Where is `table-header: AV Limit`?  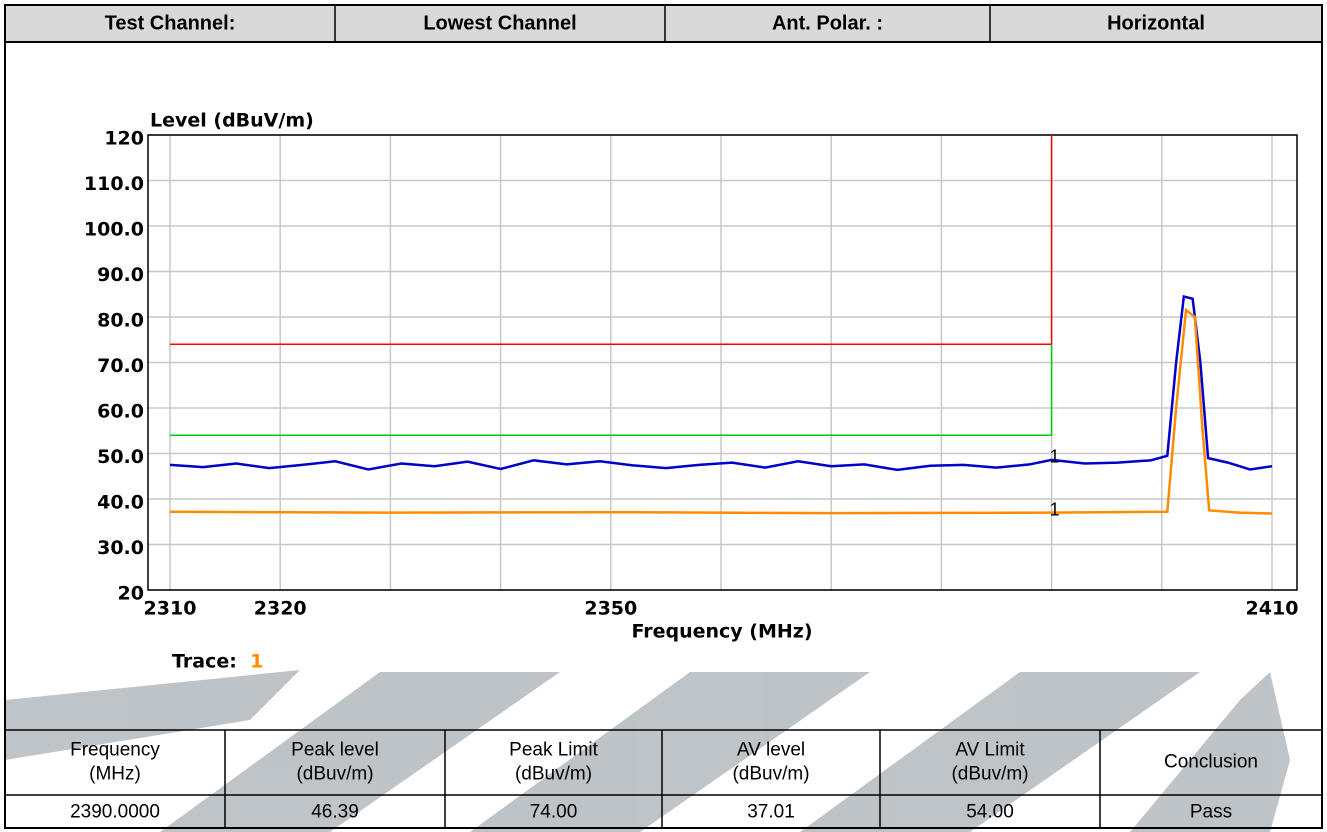 table-header: AV Limit is located at coordinates (990, 750).